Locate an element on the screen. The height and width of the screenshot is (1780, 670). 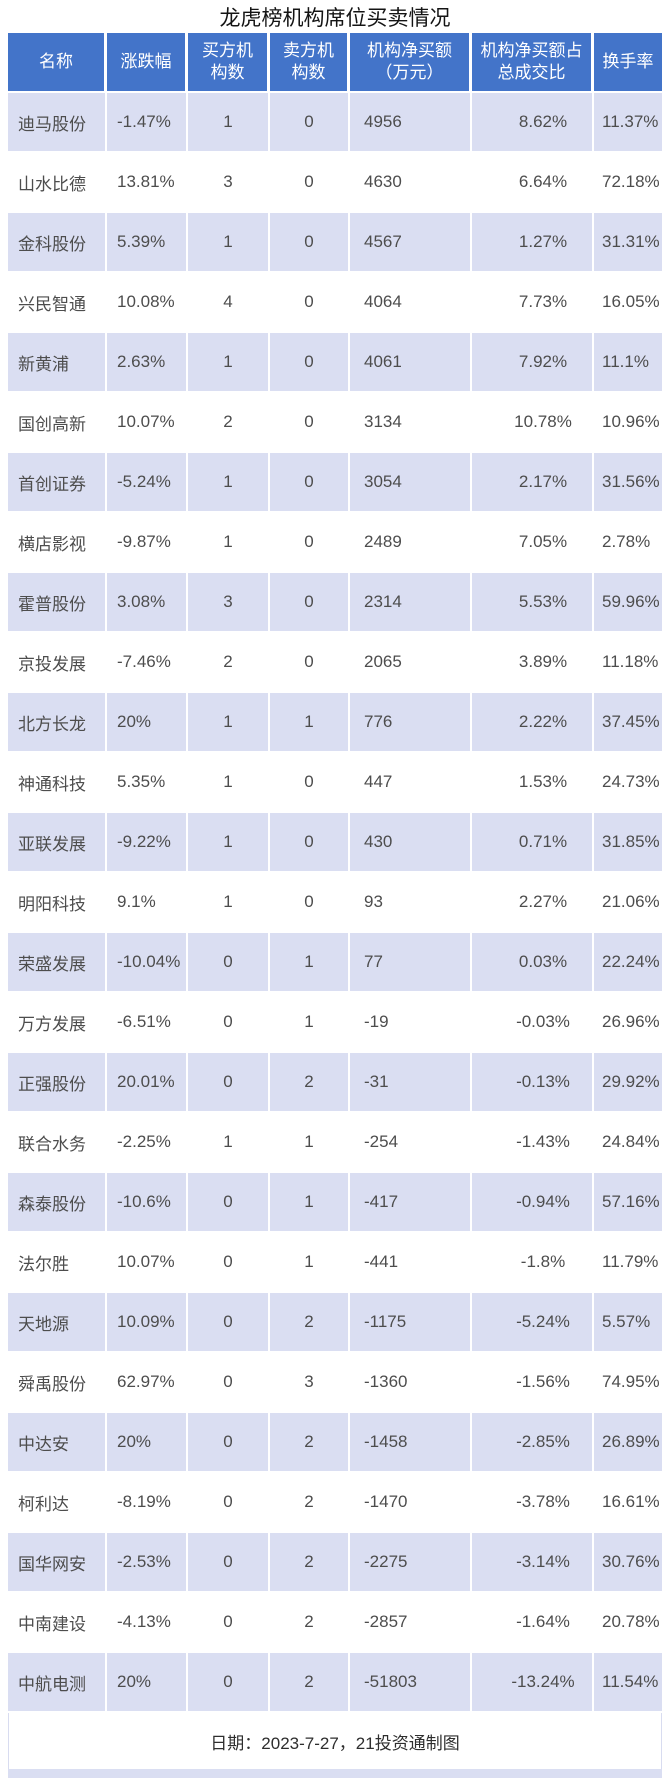
table-row: 山水比德 13.81% 3 0 4630 6.64% 72.18% is located at coordinates (335, 183).